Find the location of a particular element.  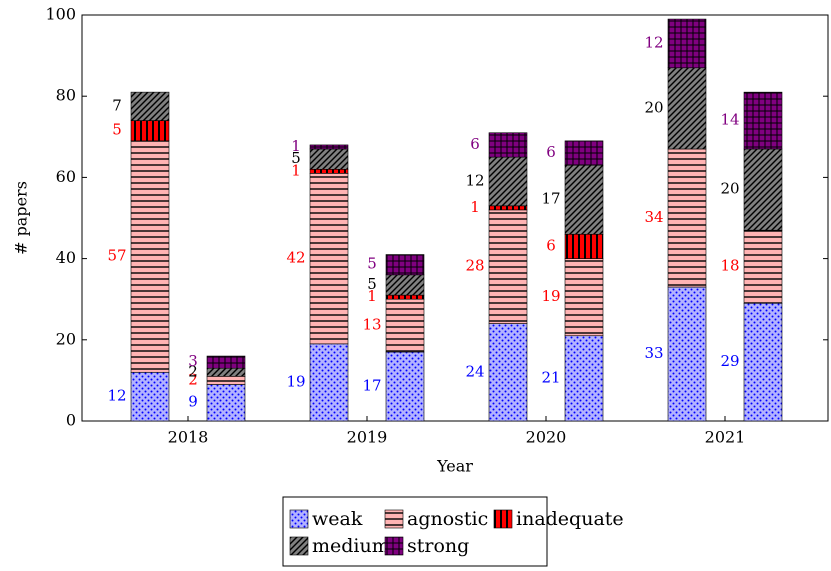

legend-label: weak is located at coordinates (337, 519).